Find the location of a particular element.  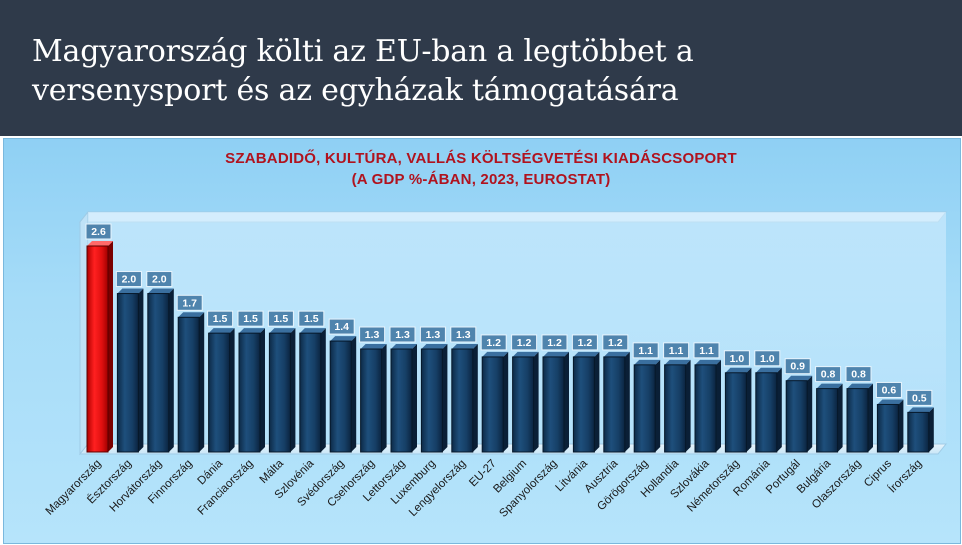

value-label-17: 1.2 is located at coordinates (584, 342).